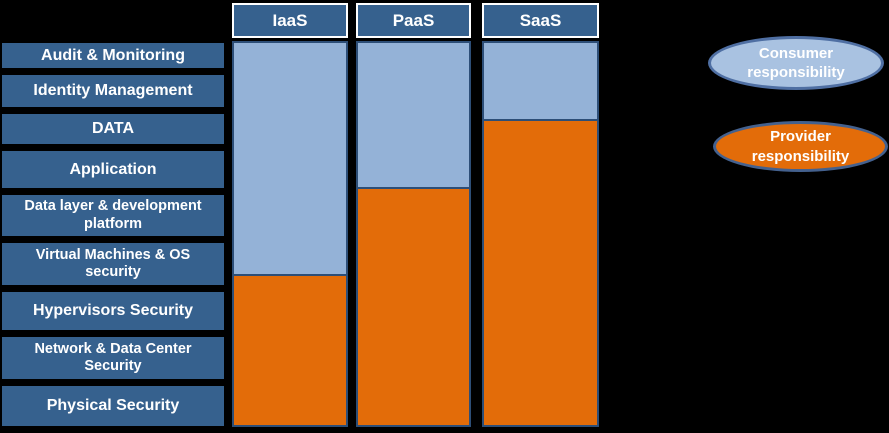  I want to click on column-header-saas: SaaS, so click(540, 20).